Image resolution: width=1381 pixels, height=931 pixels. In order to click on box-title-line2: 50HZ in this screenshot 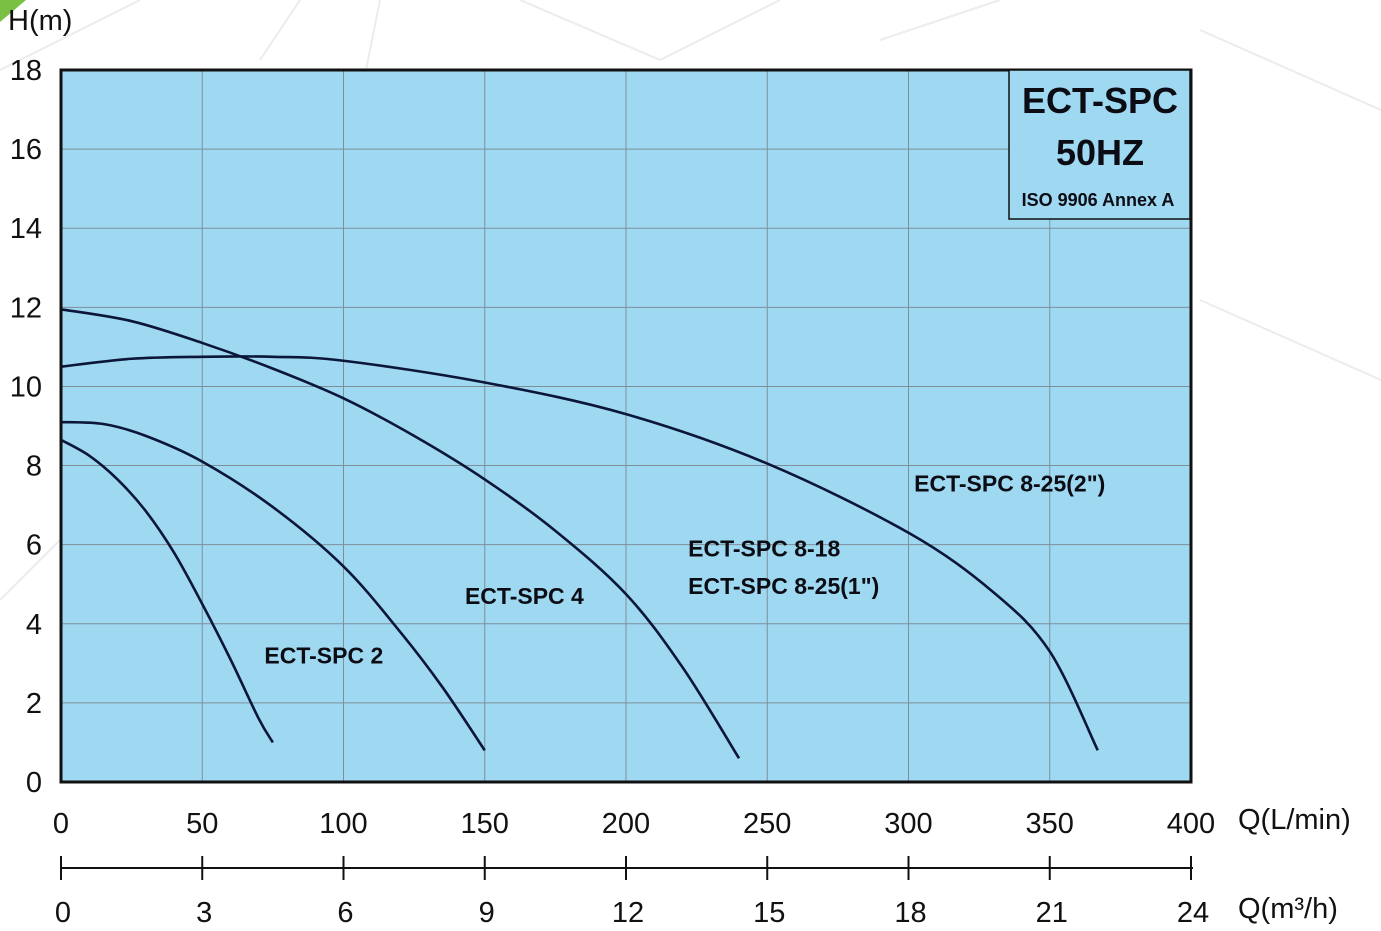, I will do `click(1100, 152)`.